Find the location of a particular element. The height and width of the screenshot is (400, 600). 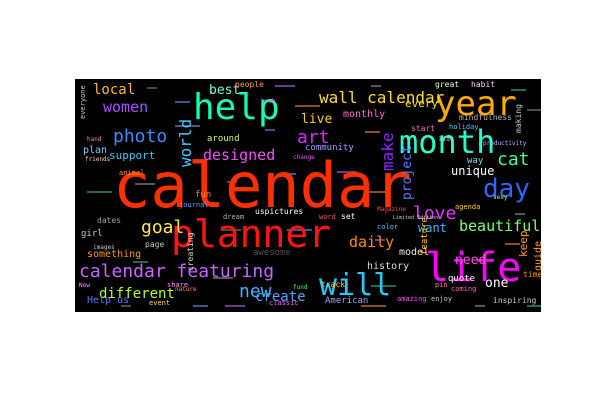

word-coming: coming is located at coordinates (463, 289).